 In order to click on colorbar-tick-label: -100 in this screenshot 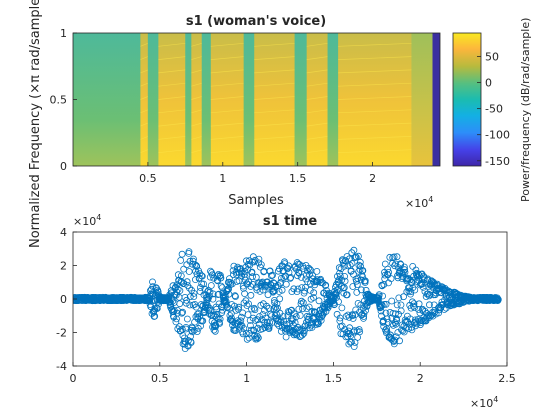, I will do `click(497, 135)`.